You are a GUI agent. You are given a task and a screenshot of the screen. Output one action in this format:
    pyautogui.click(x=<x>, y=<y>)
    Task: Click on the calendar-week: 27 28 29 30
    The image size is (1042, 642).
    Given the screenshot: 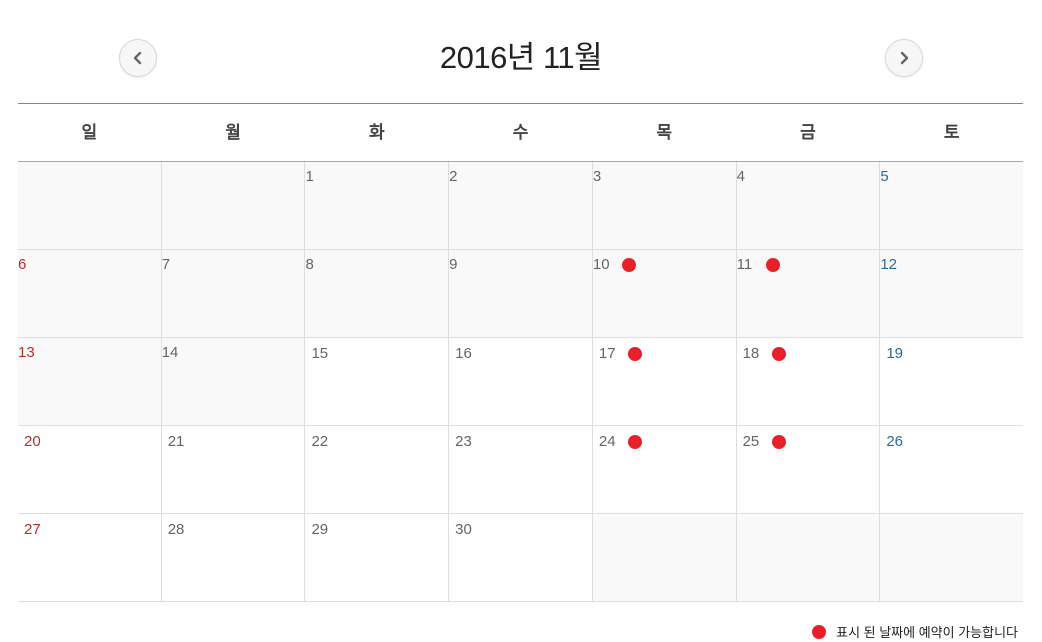 What is the action you would take?
    pyautogui.click(x=521, y=558)
    